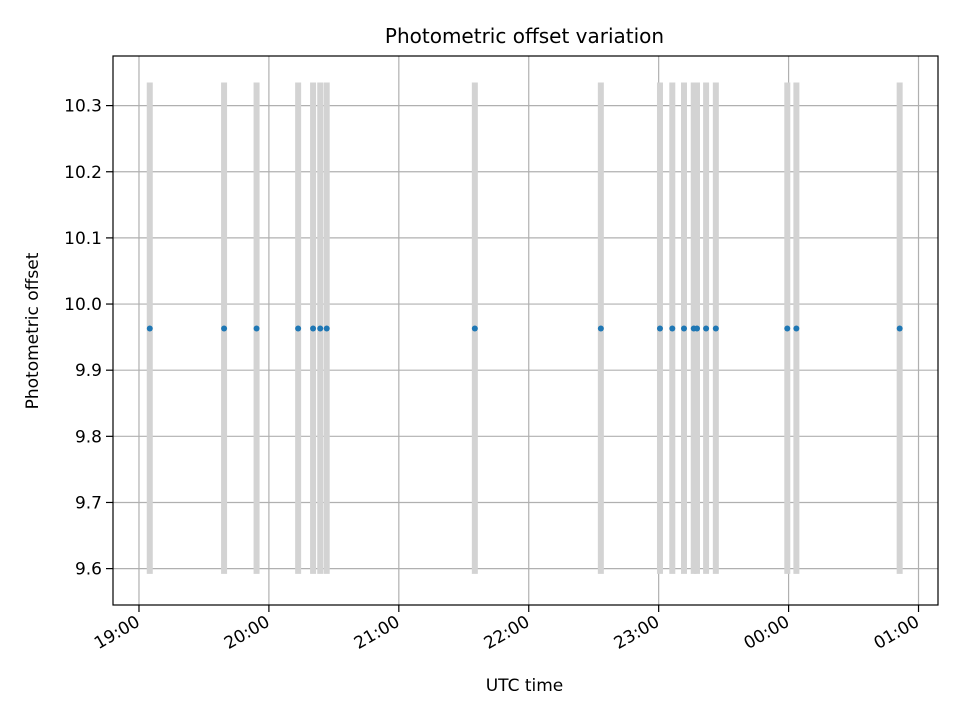 The image size is (960, 720). What do you see at coordinates (88, 437) in the screenshot?
I see `y-tick-label: 9.8` at bounding box center [88, 437].